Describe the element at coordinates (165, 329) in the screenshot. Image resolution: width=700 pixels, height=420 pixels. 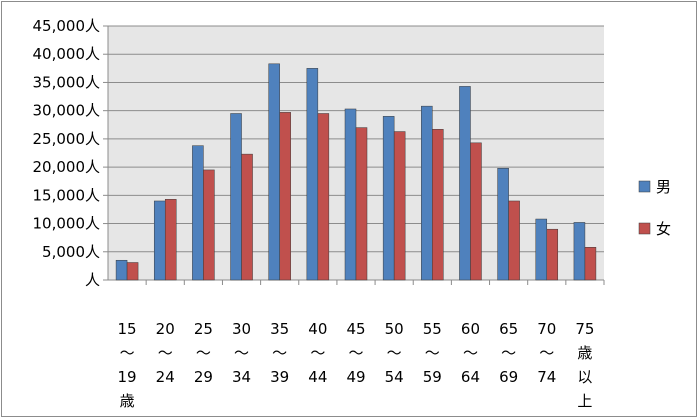
I see `x-tick-label: 20` at that location.